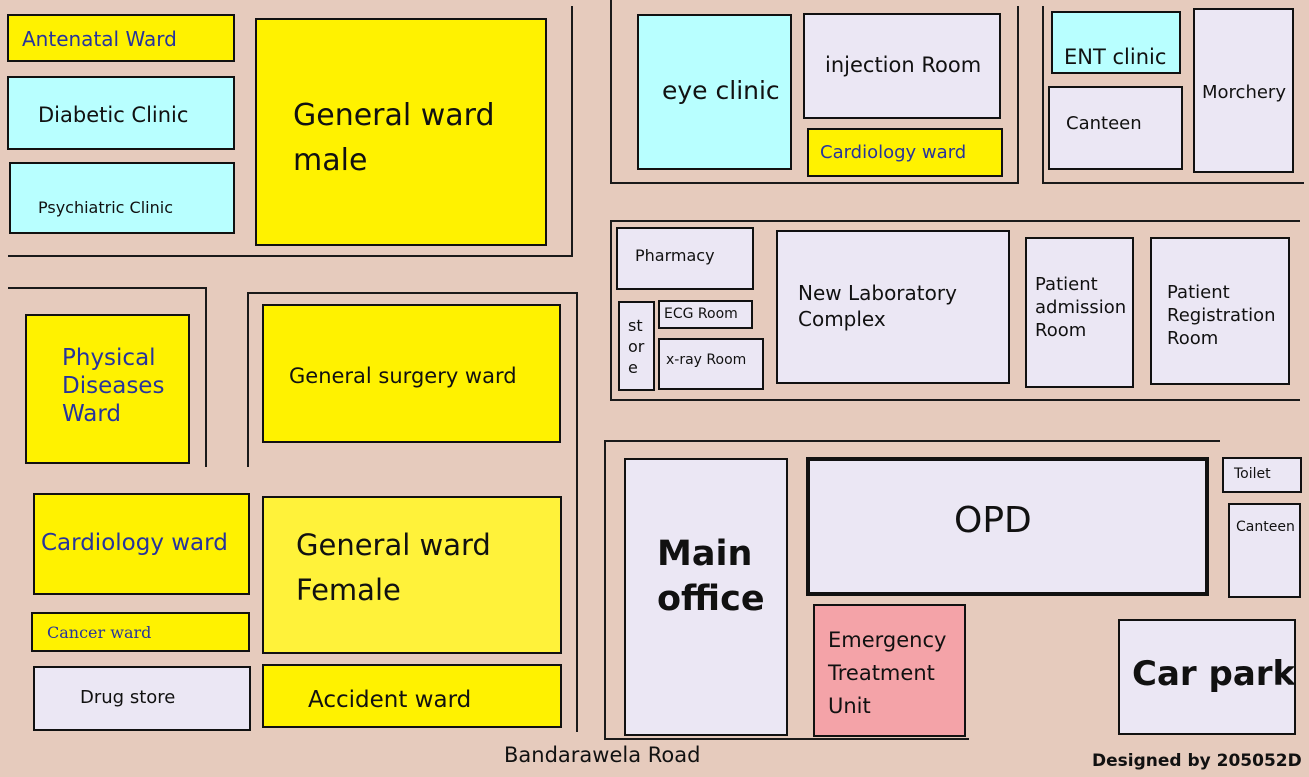 Image resolution: width=1309 pixels, height=777 pixels. I want to click on accident-ward: Accident ward, so click(412, 696).